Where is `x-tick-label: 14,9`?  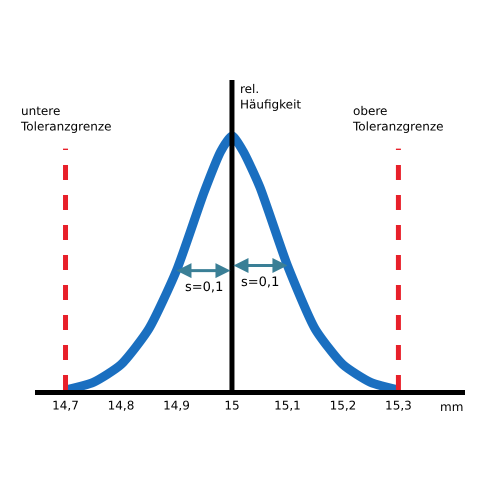
x-tick-label: 14,9 is located at coordinates (176, 405).